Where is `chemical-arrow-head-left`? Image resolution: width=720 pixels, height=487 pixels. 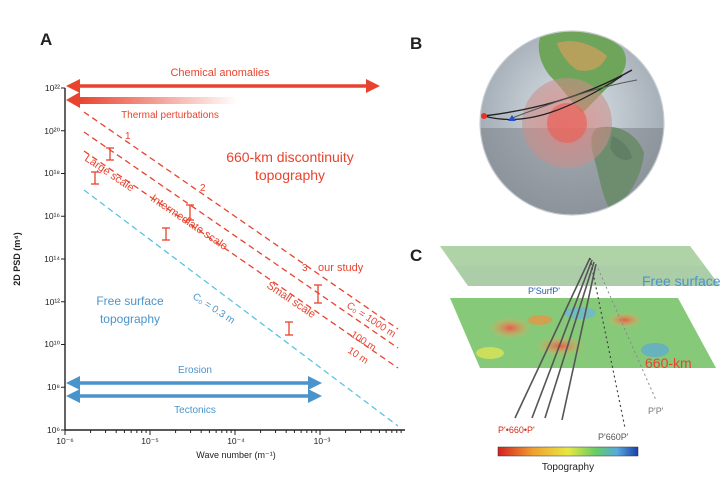 chemical-arrow-head-left is located at coordinates (73, 86).